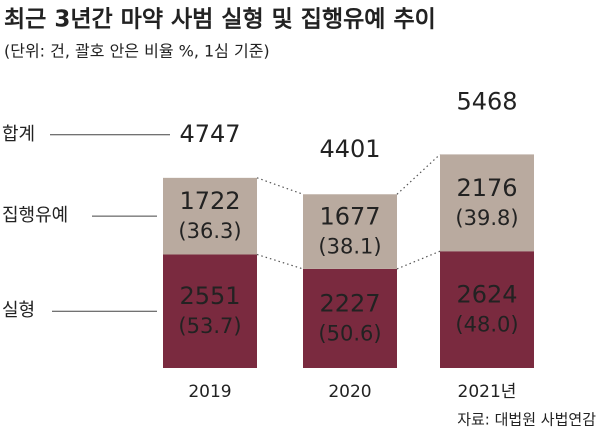 The height and width of the screenshot is (435, 600). I want to click on total-label: 4401, so click(349, 149).